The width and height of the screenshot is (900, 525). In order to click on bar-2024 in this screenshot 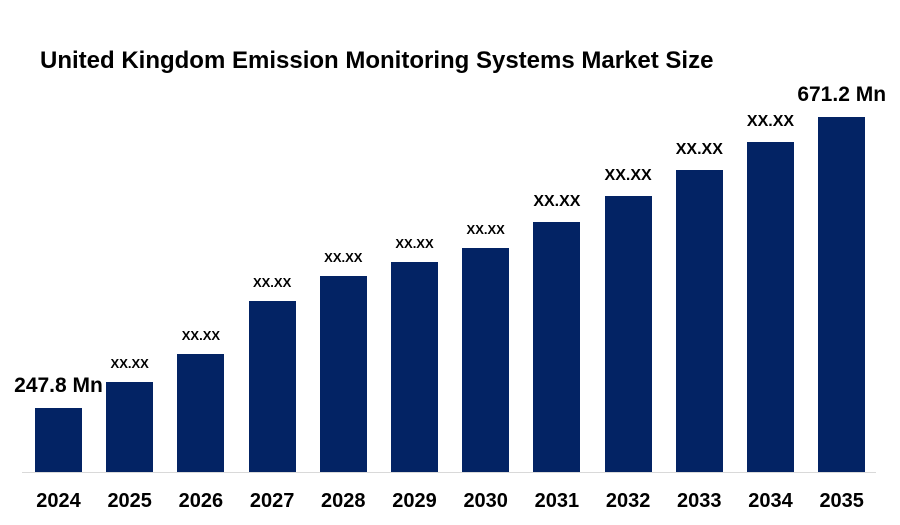, I will do `click(58, 440)`.